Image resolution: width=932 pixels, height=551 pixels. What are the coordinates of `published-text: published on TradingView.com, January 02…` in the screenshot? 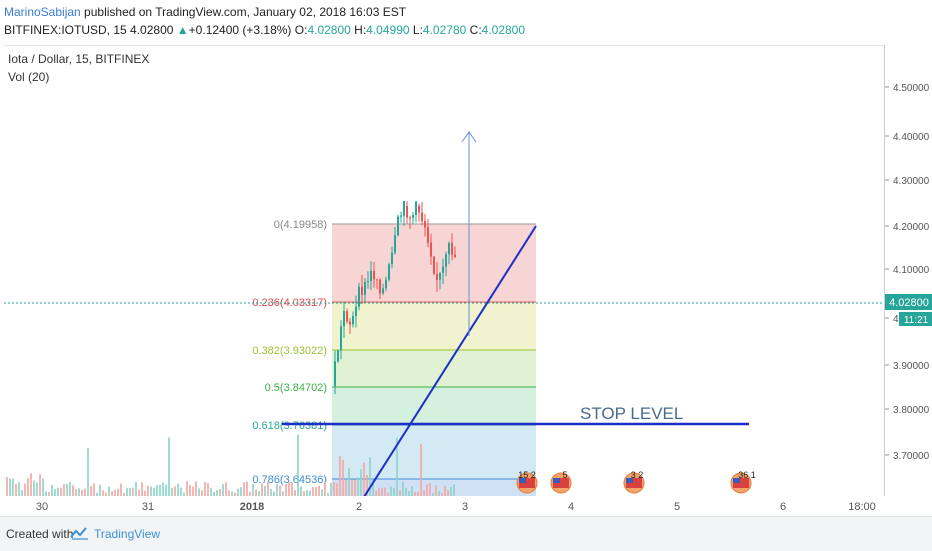 It's located at (243, 12).